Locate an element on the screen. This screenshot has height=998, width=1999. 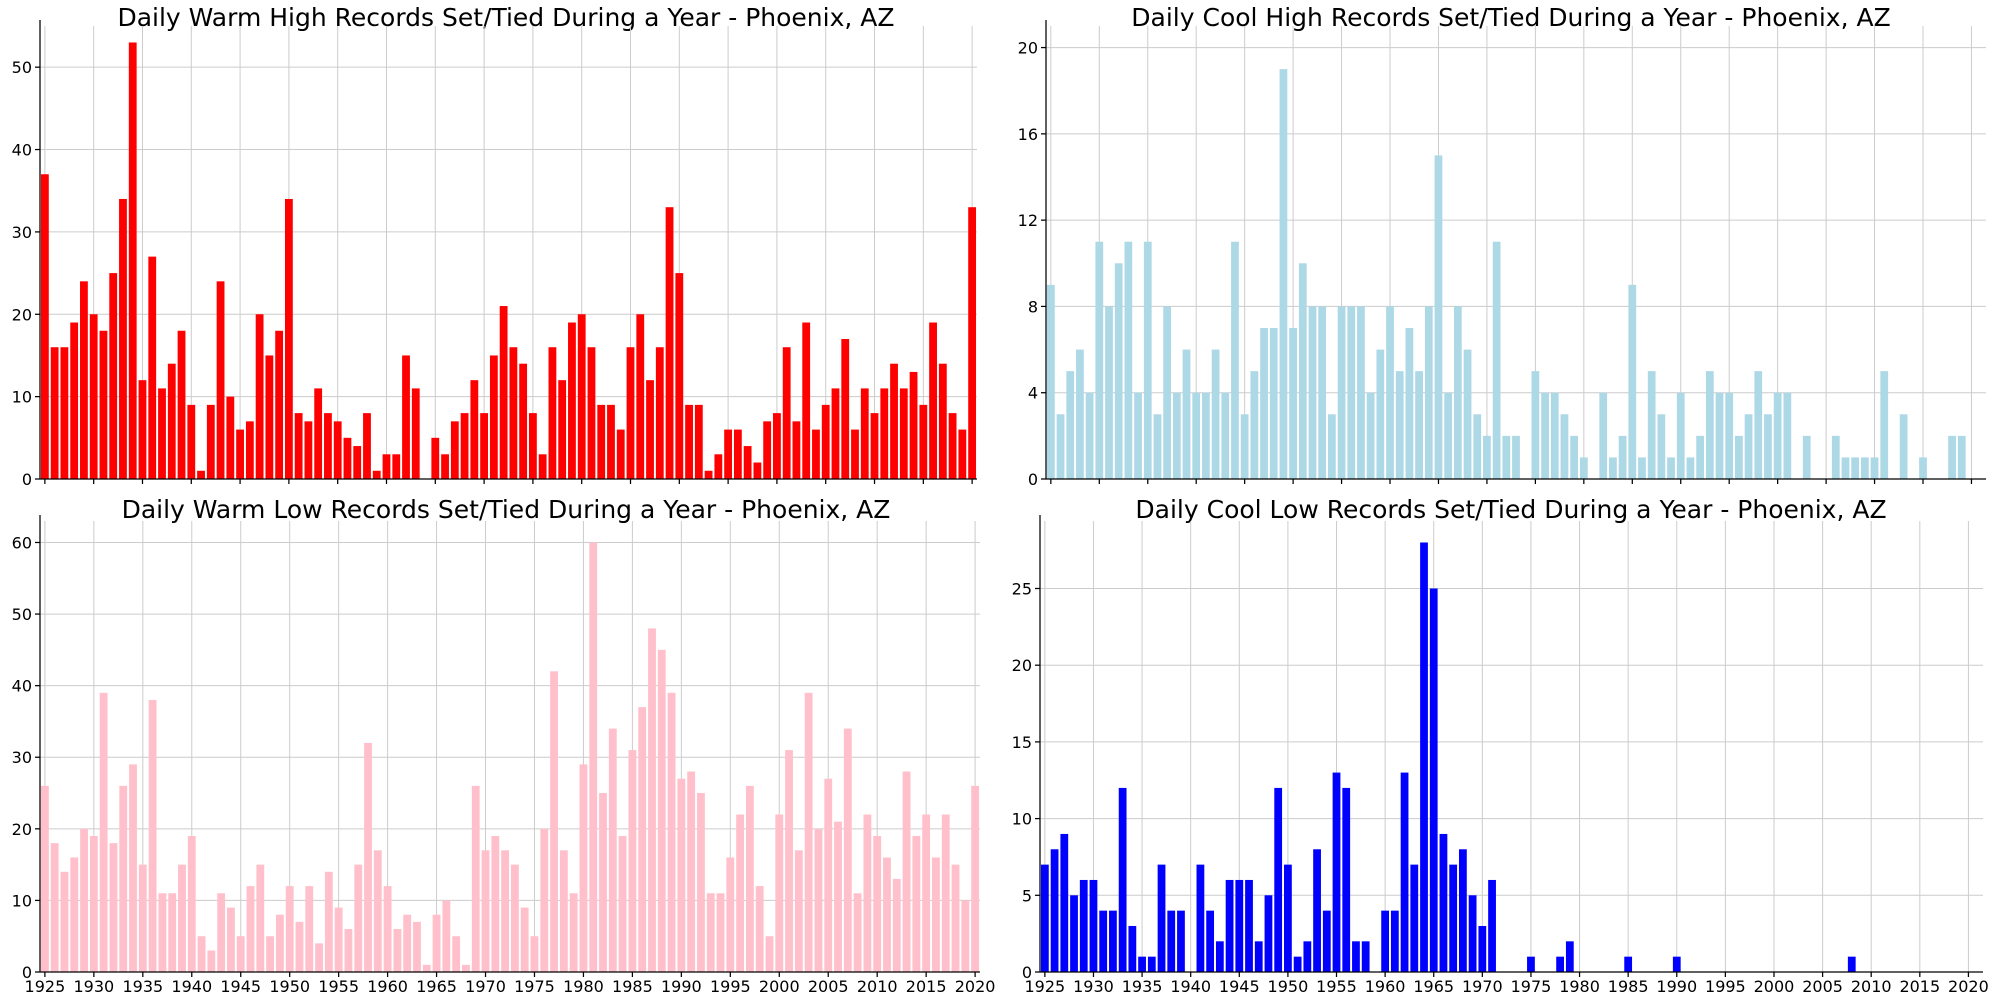
bar-1942 is located at coordinates (211, 961).